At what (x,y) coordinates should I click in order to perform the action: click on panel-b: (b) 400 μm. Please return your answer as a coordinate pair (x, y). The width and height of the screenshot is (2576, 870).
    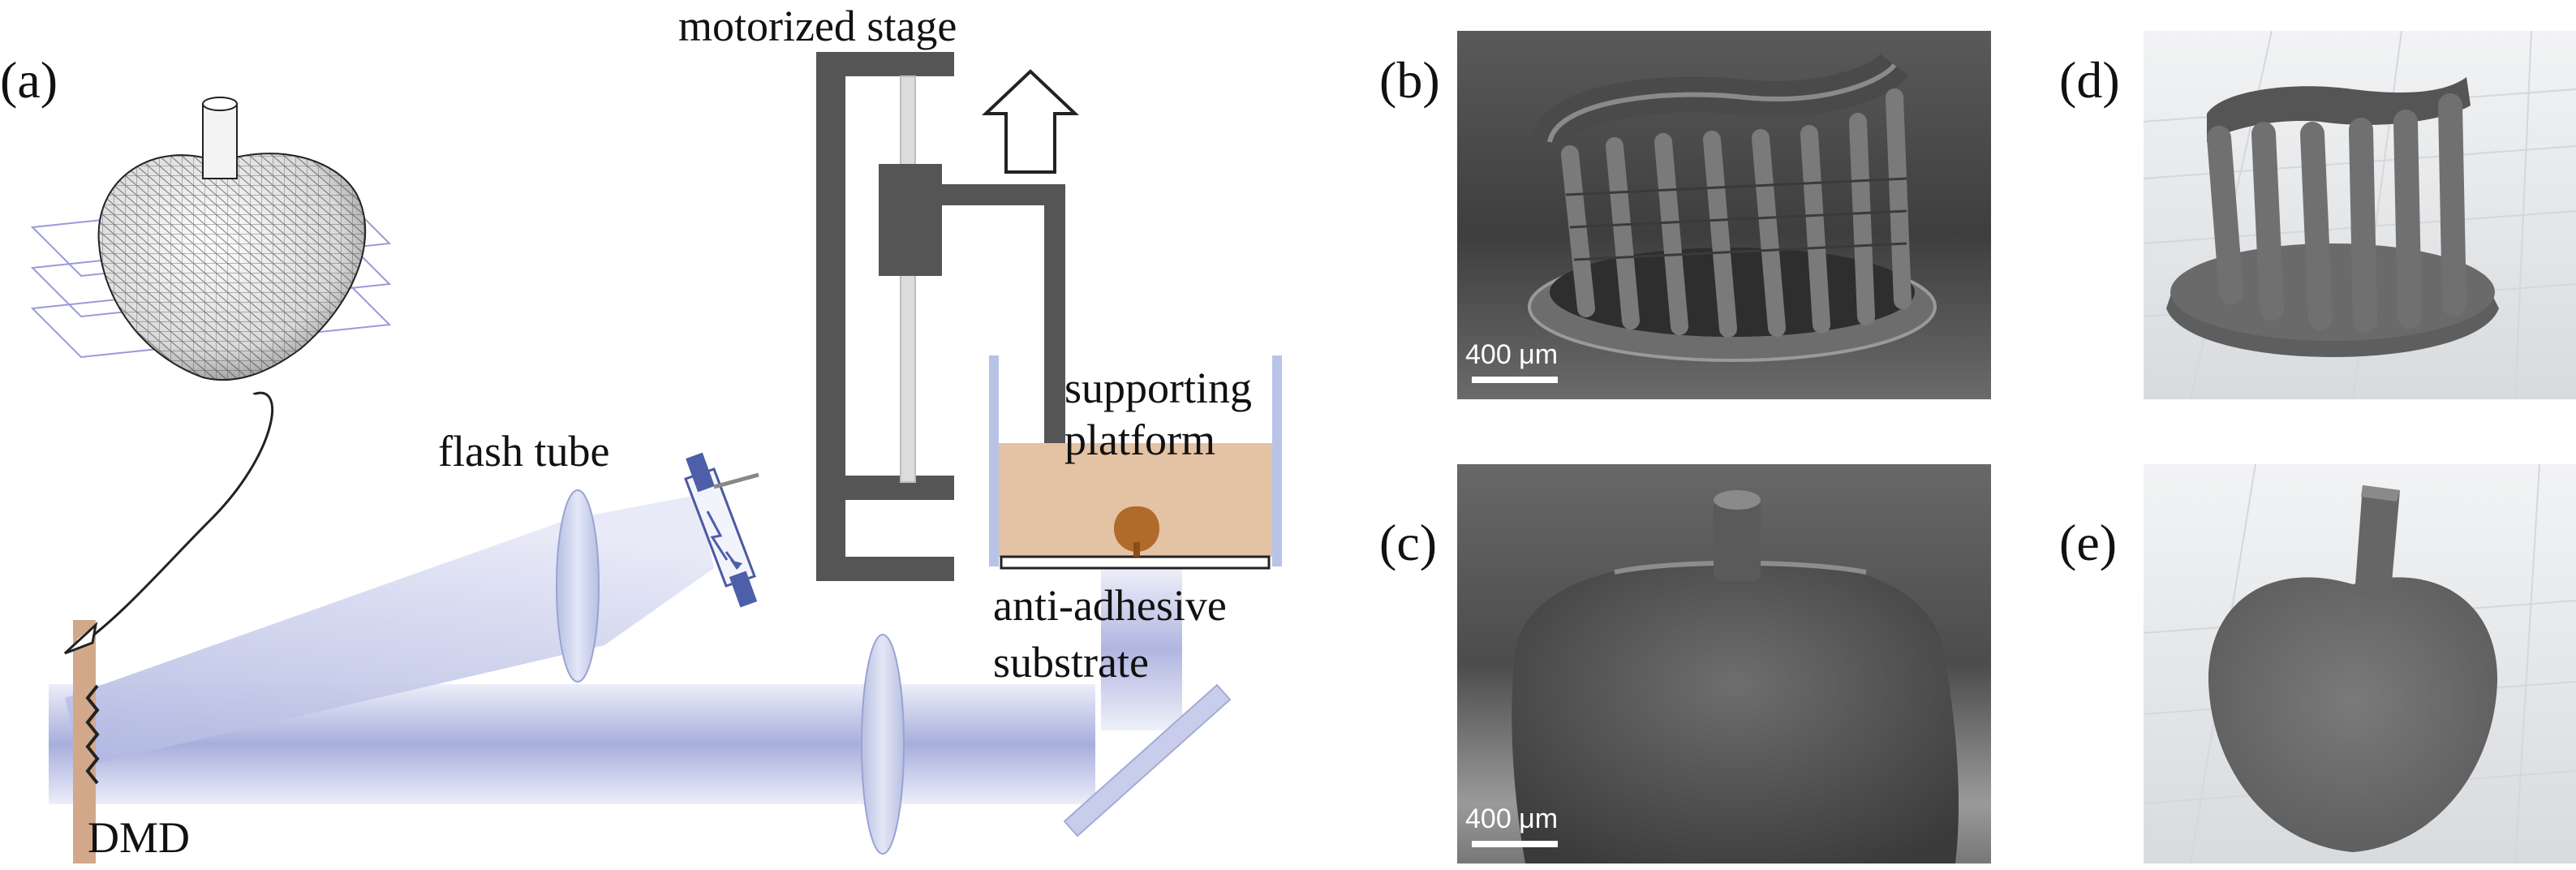
    Looking at the image, I should click on (1685, 215).